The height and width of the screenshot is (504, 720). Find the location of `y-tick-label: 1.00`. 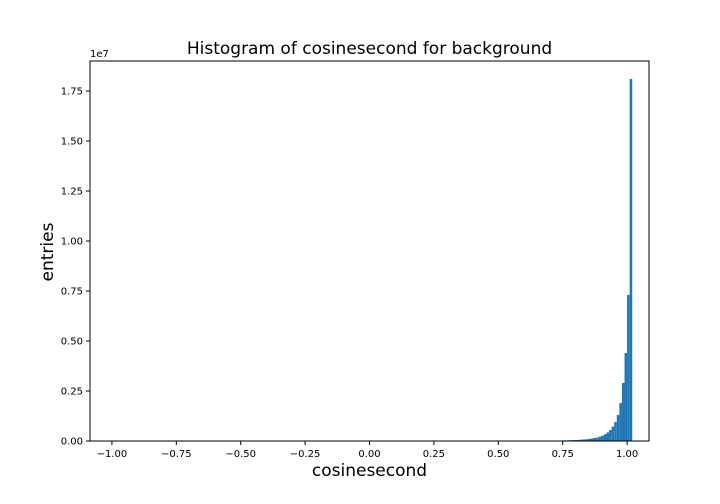

y-tick-label: 1.00 is located at coordinates (72, 242).